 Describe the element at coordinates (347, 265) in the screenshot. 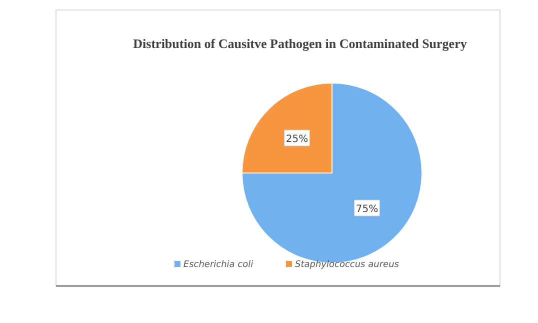

I see `legend-label: Staphylococcus aureus` at that location.